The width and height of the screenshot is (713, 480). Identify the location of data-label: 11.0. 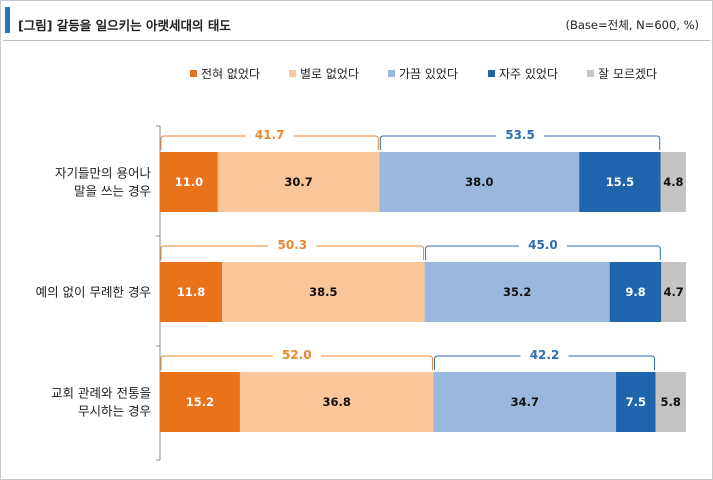
(189, 182).